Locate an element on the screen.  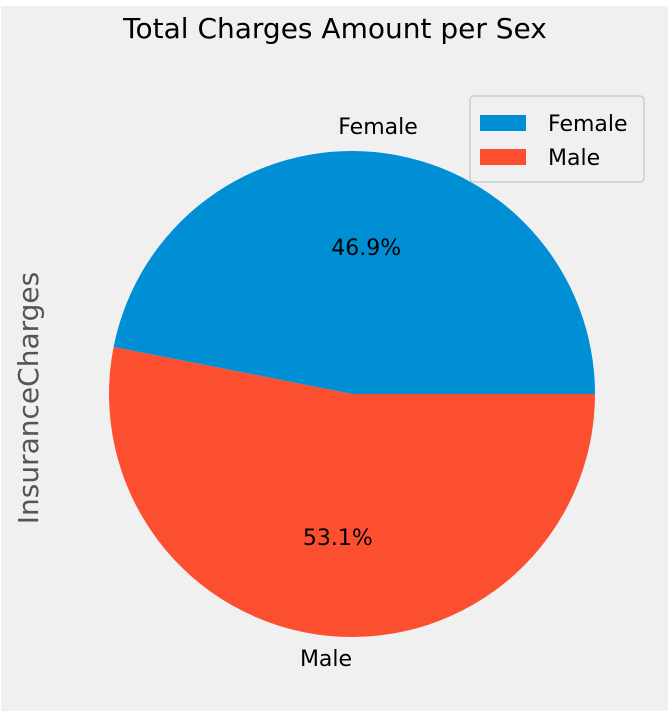
legend-label-male: Male is located at coordinates (574, 158).